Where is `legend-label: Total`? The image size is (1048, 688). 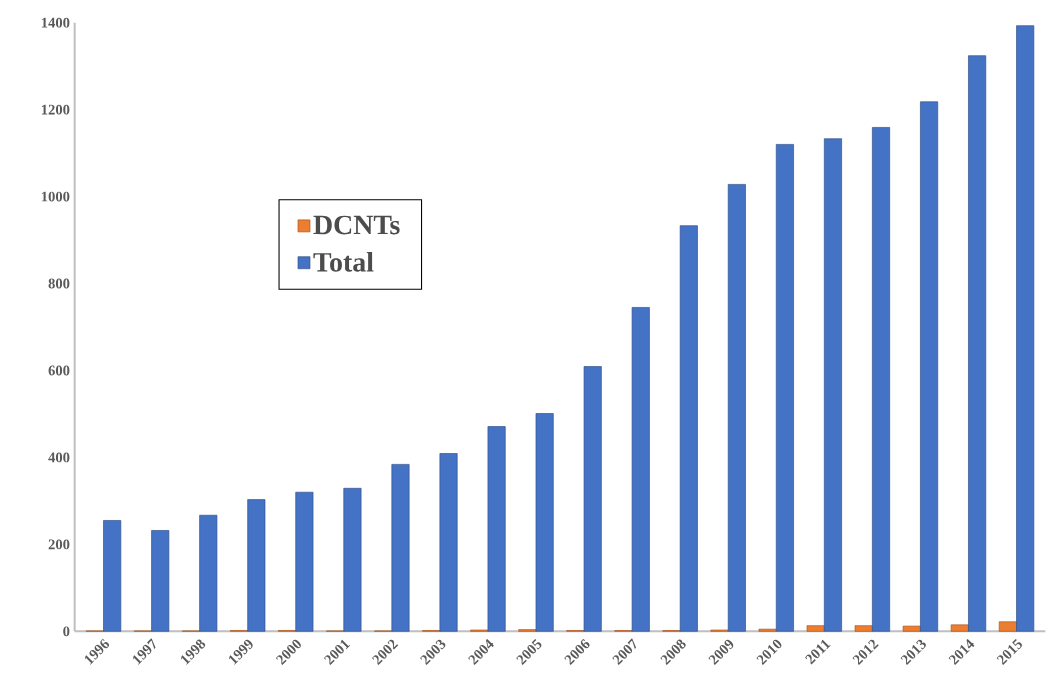
legend-label: Total is located at coordinates (343, 262).